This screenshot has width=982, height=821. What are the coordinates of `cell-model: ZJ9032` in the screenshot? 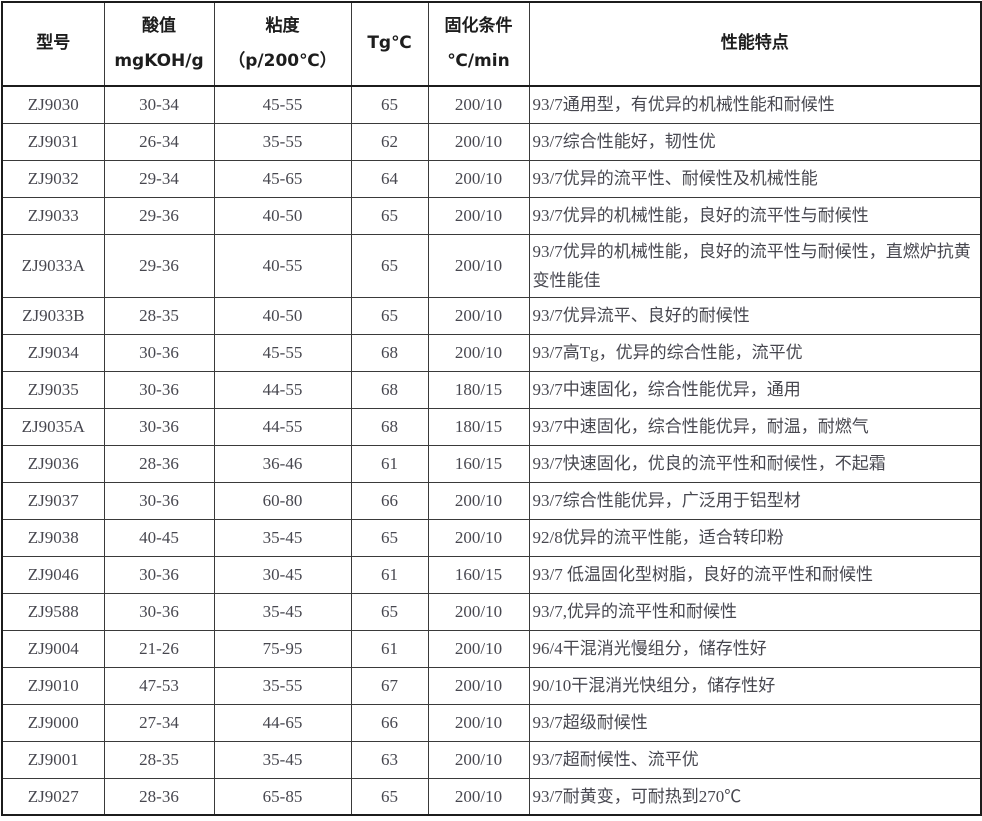 It's located at (53, 178).